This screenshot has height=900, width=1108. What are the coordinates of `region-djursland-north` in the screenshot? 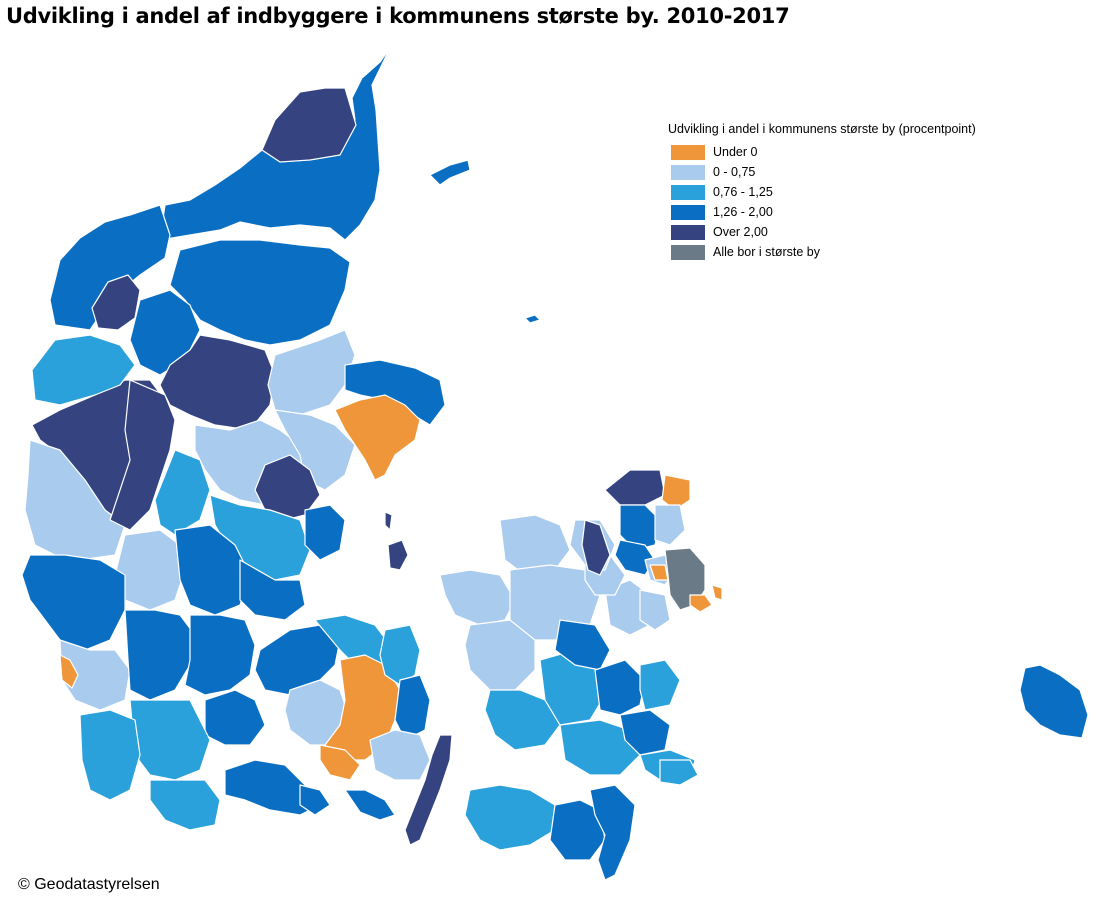 It's located at (395, 392).